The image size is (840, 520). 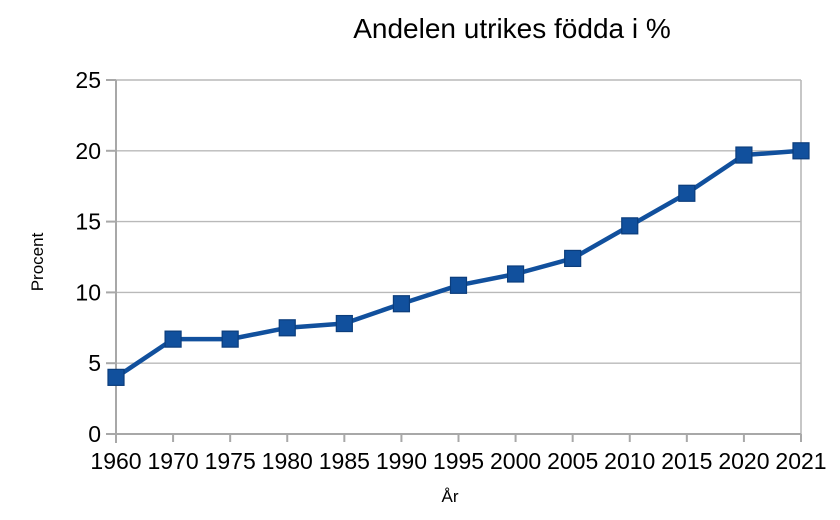 I want to click on x-tick-label-1970: 1970, so click(x=172, y=461).